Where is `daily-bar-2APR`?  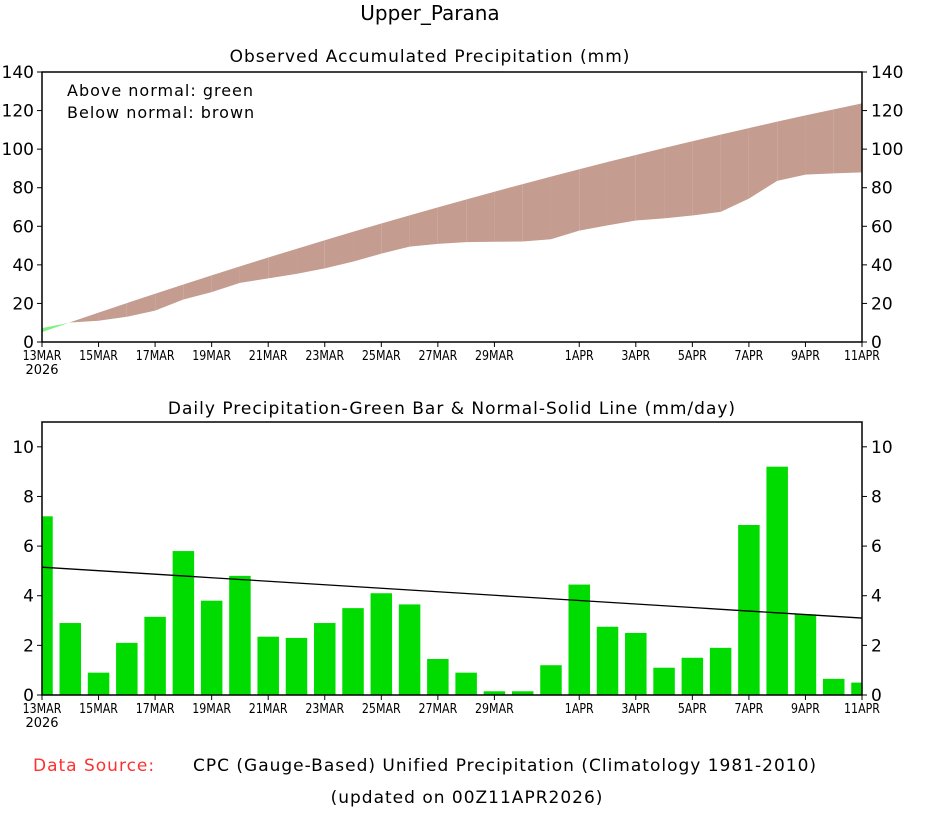
daily-bar-2APR is located at coordinates (607, 660).